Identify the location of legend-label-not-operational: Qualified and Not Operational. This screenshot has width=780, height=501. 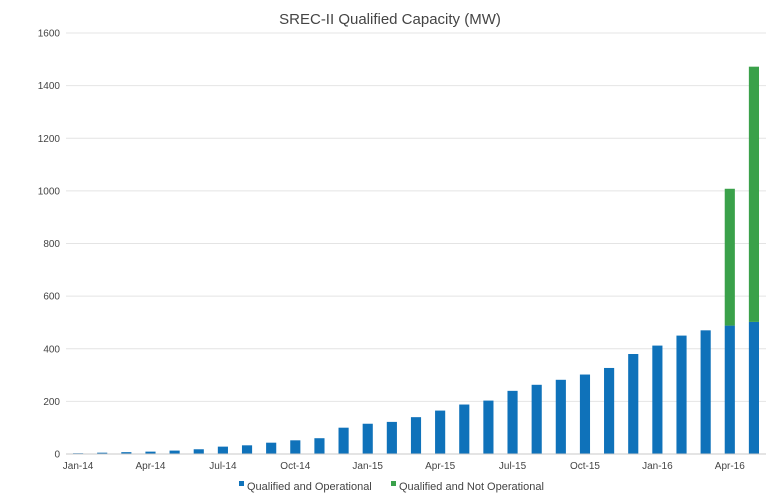
(471, 487).